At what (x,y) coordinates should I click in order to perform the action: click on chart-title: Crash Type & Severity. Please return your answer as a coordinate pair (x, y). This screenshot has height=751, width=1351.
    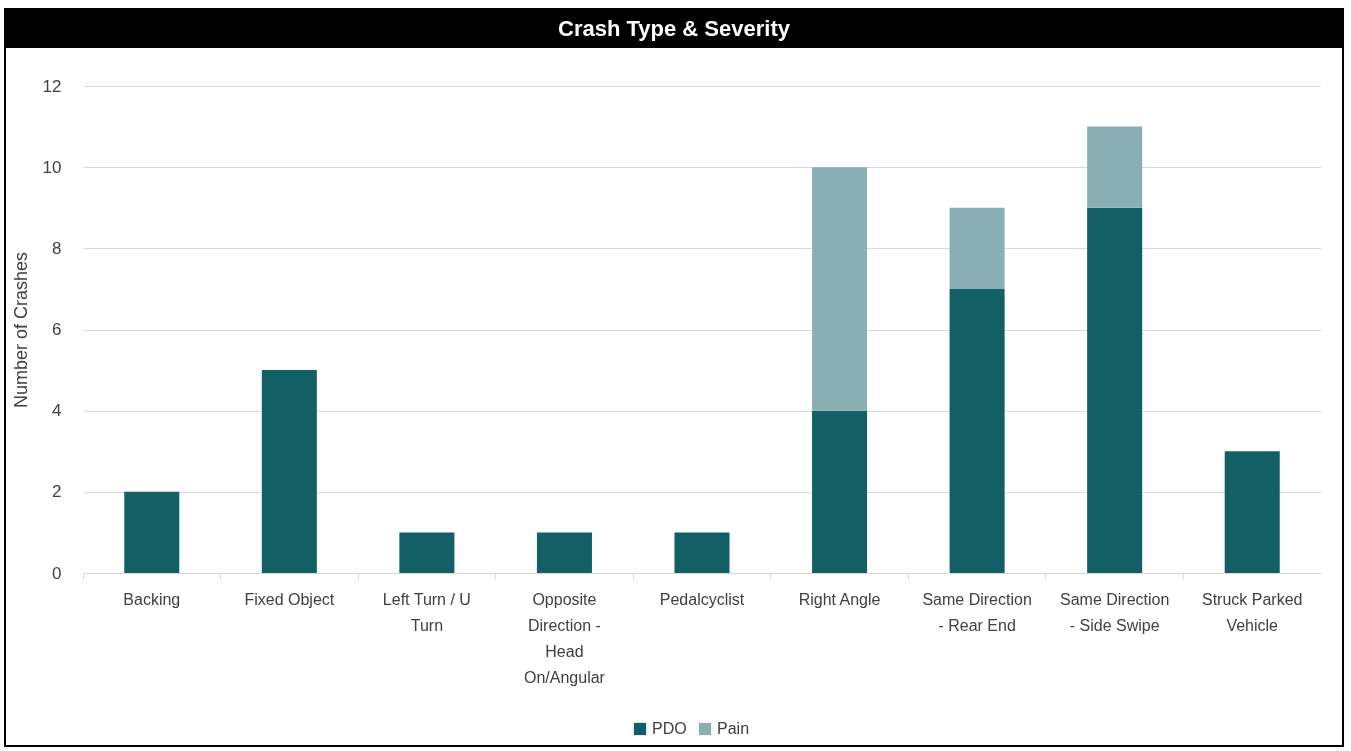
    Looking at the image, I should click on (674, 29).